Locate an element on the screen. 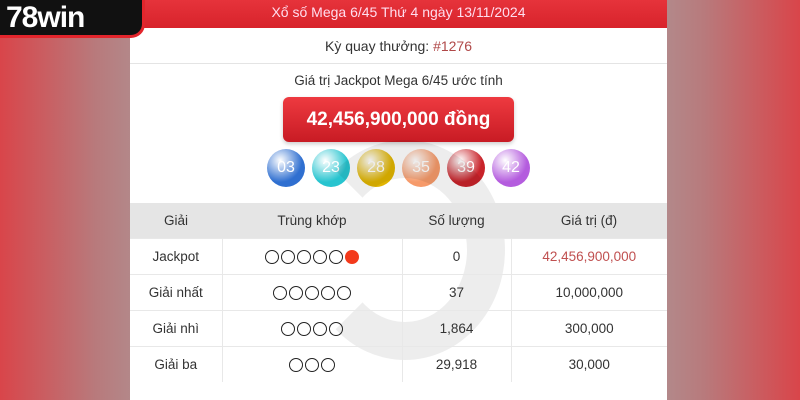  jackpot-value: 42,456,900,000 đồng is located at coordinates (398, 119).